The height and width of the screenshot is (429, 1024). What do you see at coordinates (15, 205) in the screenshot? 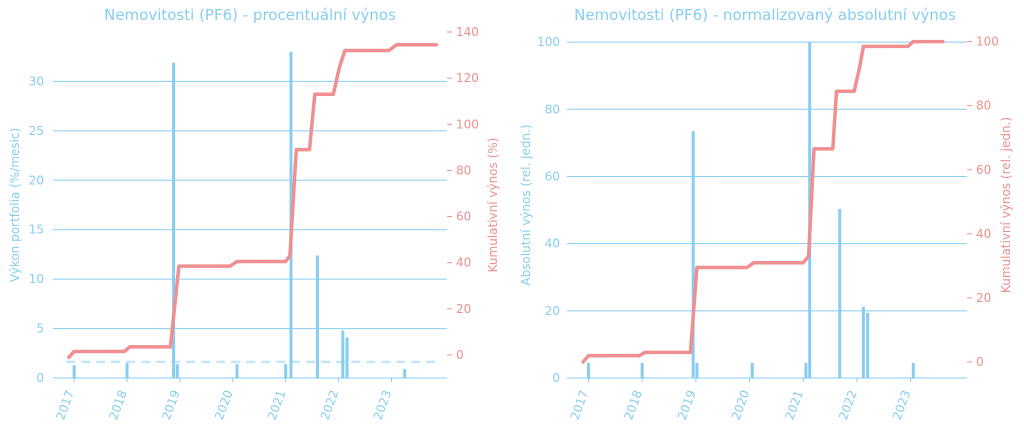
I see `y-axis-label: Výkon portfolia (%/mesic)` at bounding box center [15, 205].